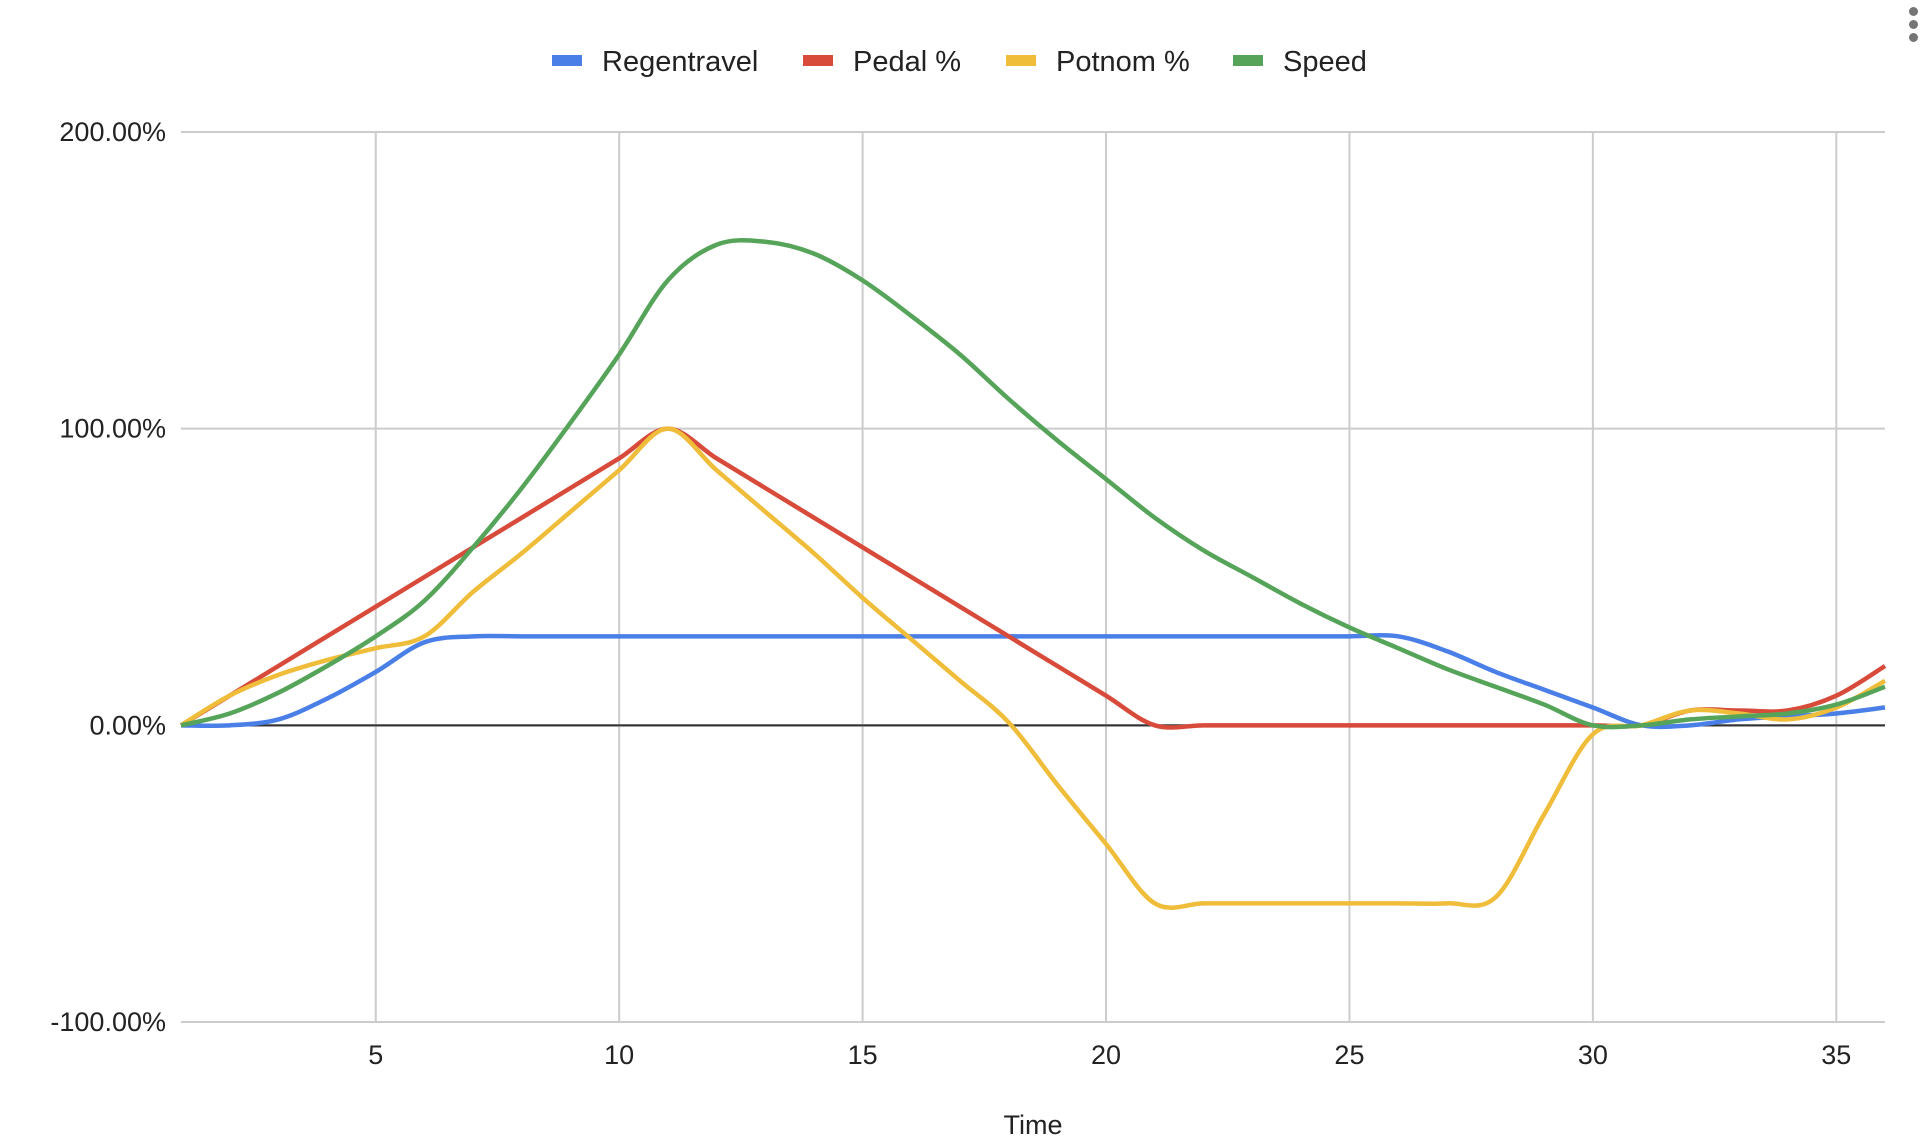 This screenshot has height=1138, width=1922. I want to click on x-tick-label: 35, so click(1836, 1055).